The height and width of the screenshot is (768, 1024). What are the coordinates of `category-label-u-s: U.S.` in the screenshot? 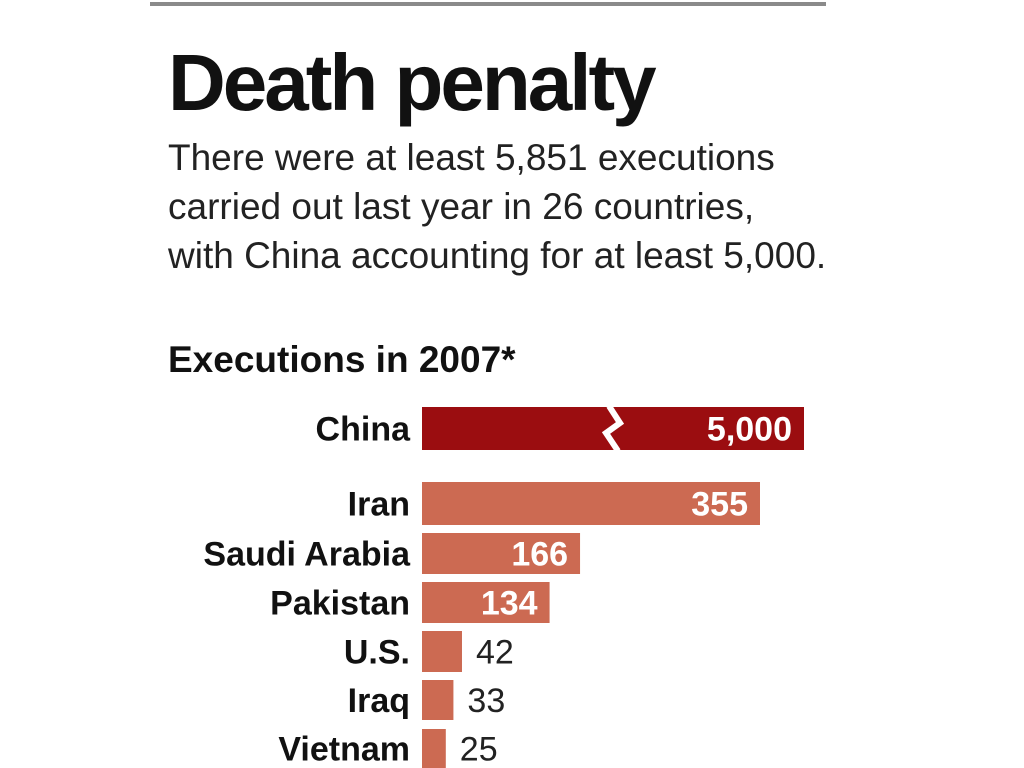 It's located at (377, 653).